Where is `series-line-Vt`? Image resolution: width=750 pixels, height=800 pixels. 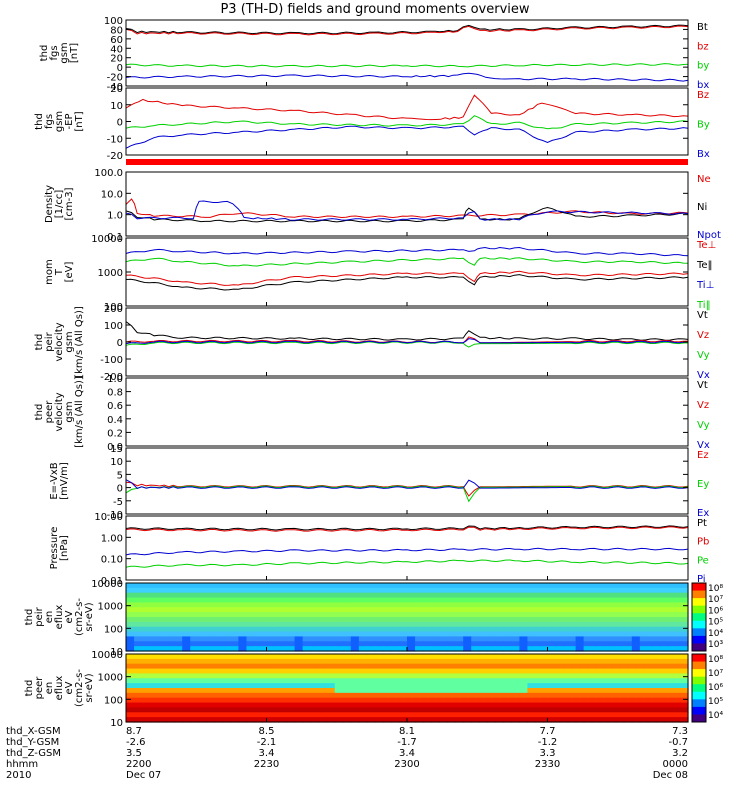
series-line-Vt is located at coordinates (407, 331).